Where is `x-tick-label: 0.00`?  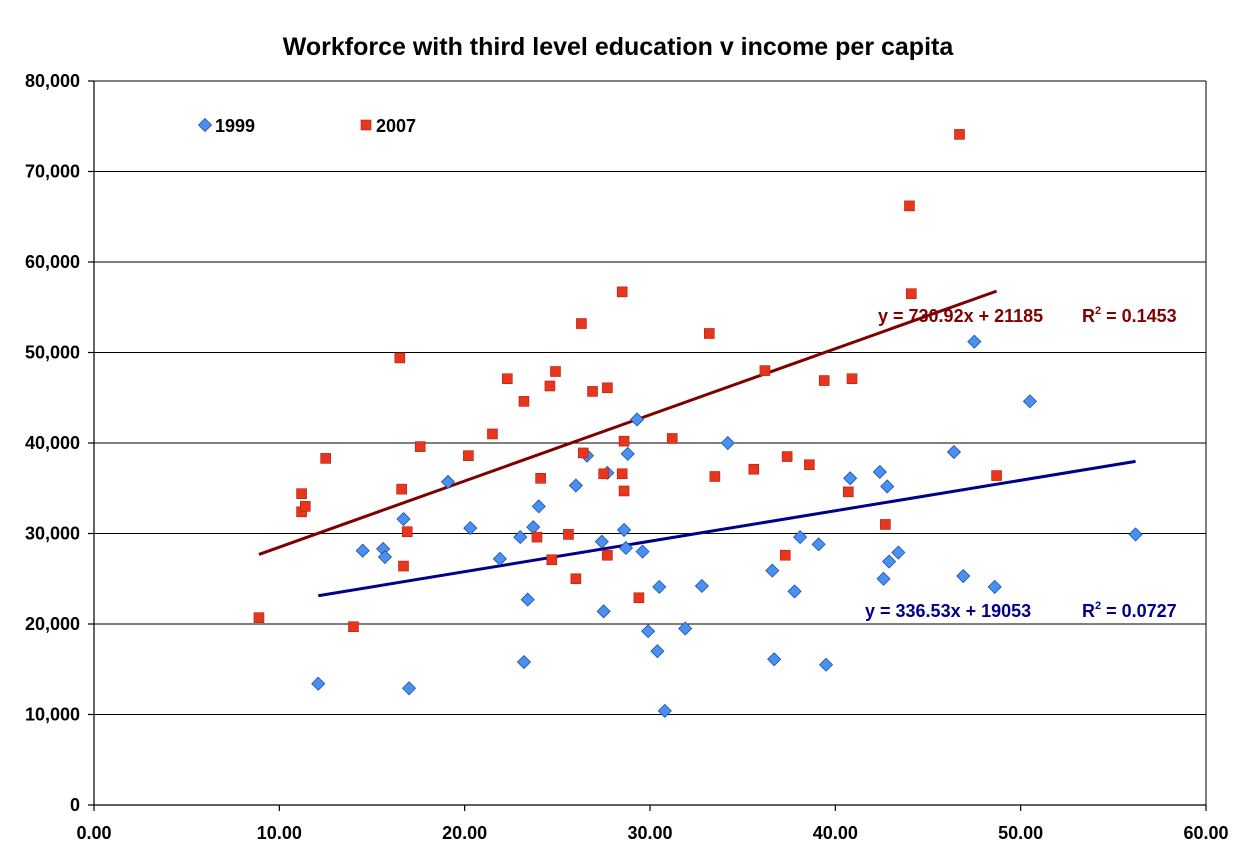
x-tick-label: 0.00 is located at coordinates (93, 833).